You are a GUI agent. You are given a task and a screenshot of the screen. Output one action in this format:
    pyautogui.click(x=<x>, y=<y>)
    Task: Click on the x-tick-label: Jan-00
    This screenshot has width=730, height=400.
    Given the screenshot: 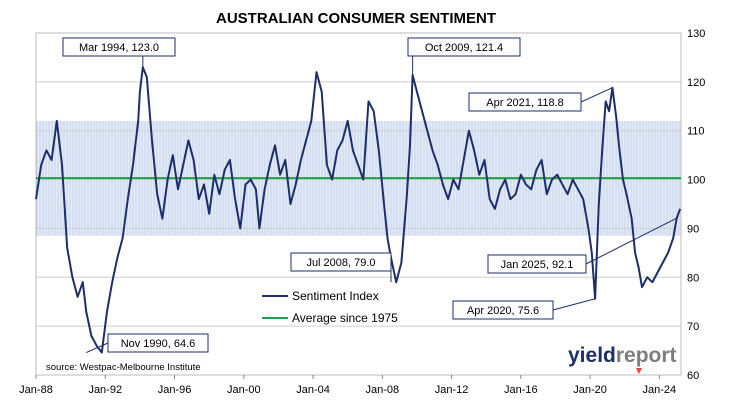 What is the action you would take?
    pyautogui.click(x=244, y=390)
    